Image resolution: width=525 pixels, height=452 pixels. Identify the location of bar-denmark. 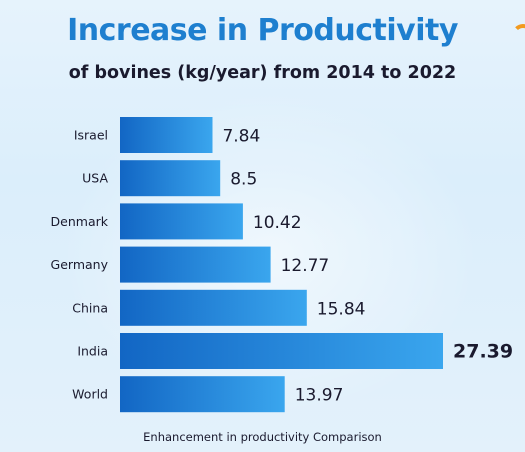
(181, 221).